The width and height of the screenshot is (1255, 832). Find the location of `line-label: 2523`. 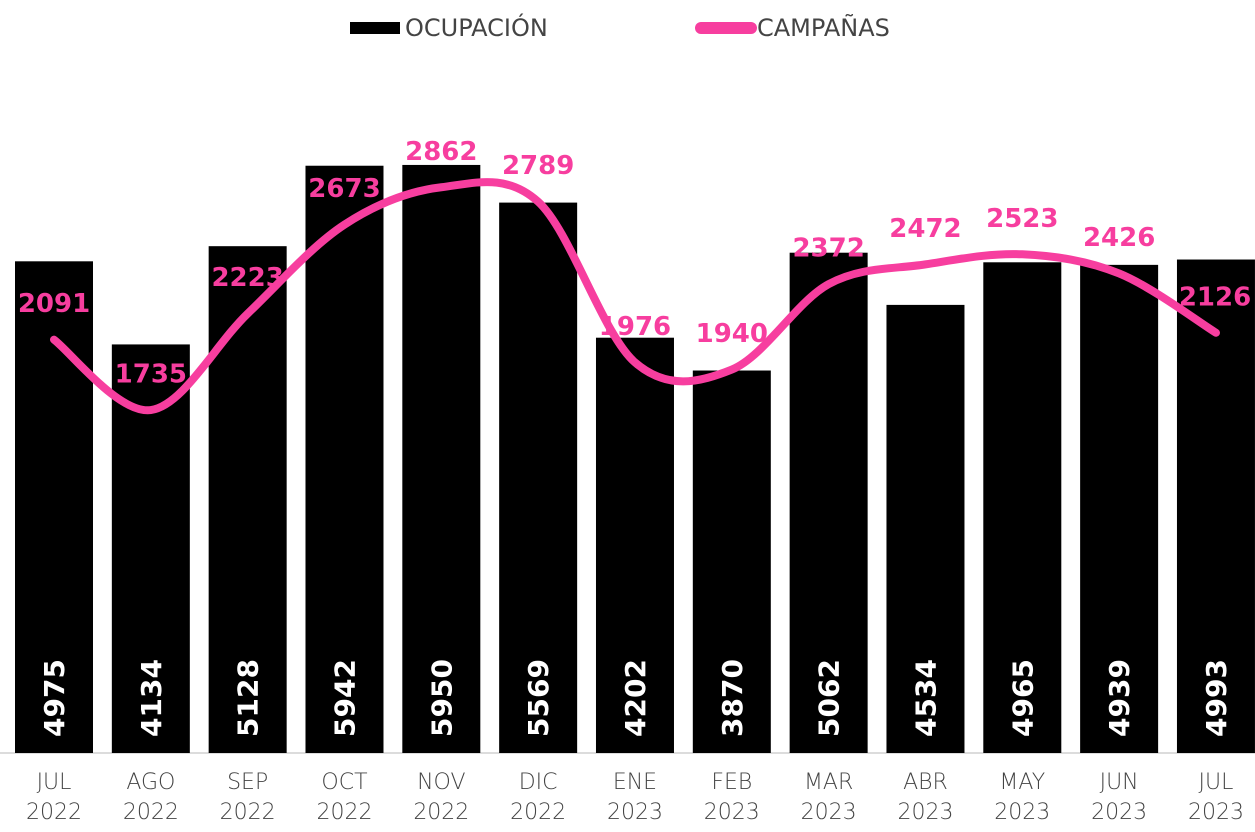

line-label: 2523 is located at coordinates (1022, 219).